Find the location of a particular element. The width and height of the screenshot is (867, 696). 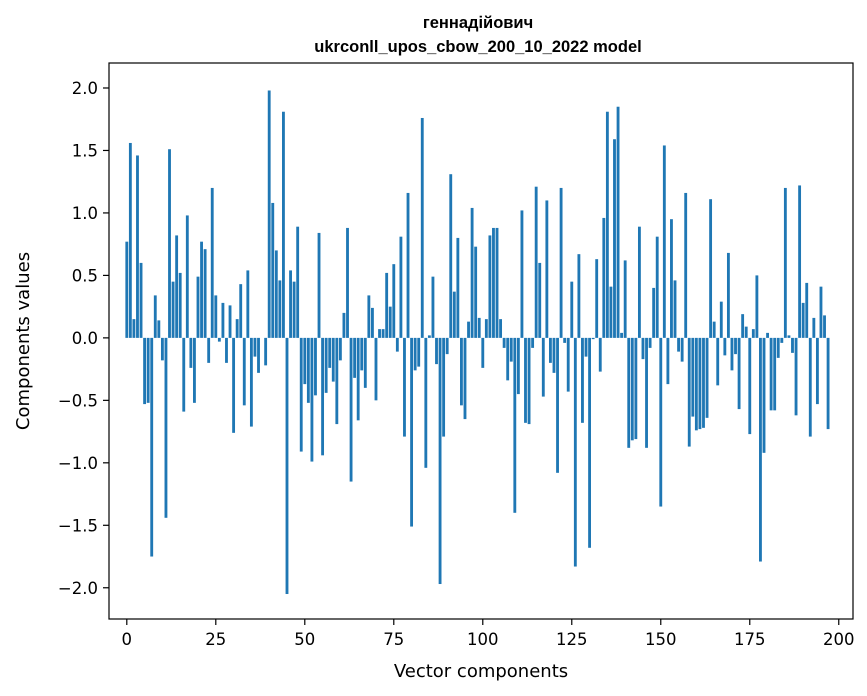

x-tick-label: 0 is located at coordinates (127, 639).